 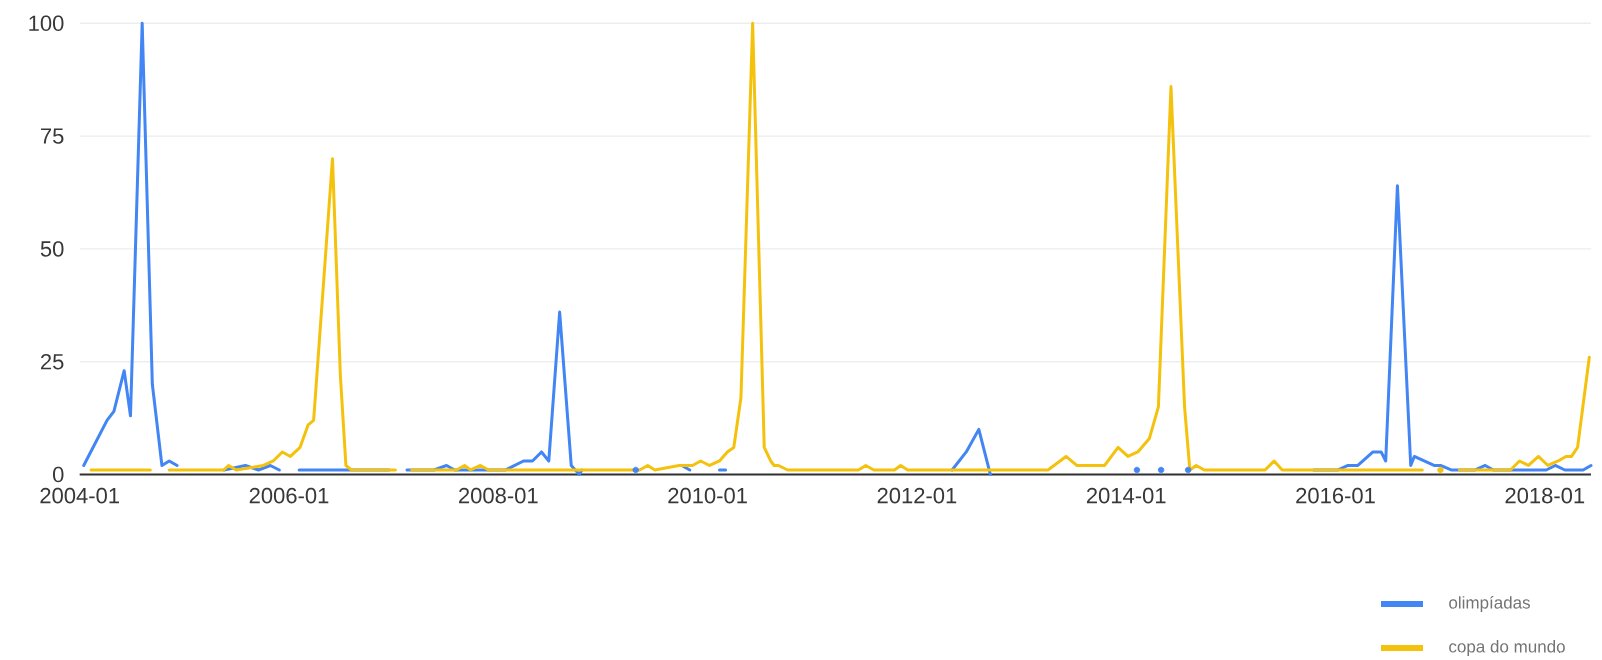 What do you see at coordinates (1507, 648) in the screenshot?
I see `legend-label: copa do mundo` at bounding box center [1507, 648].